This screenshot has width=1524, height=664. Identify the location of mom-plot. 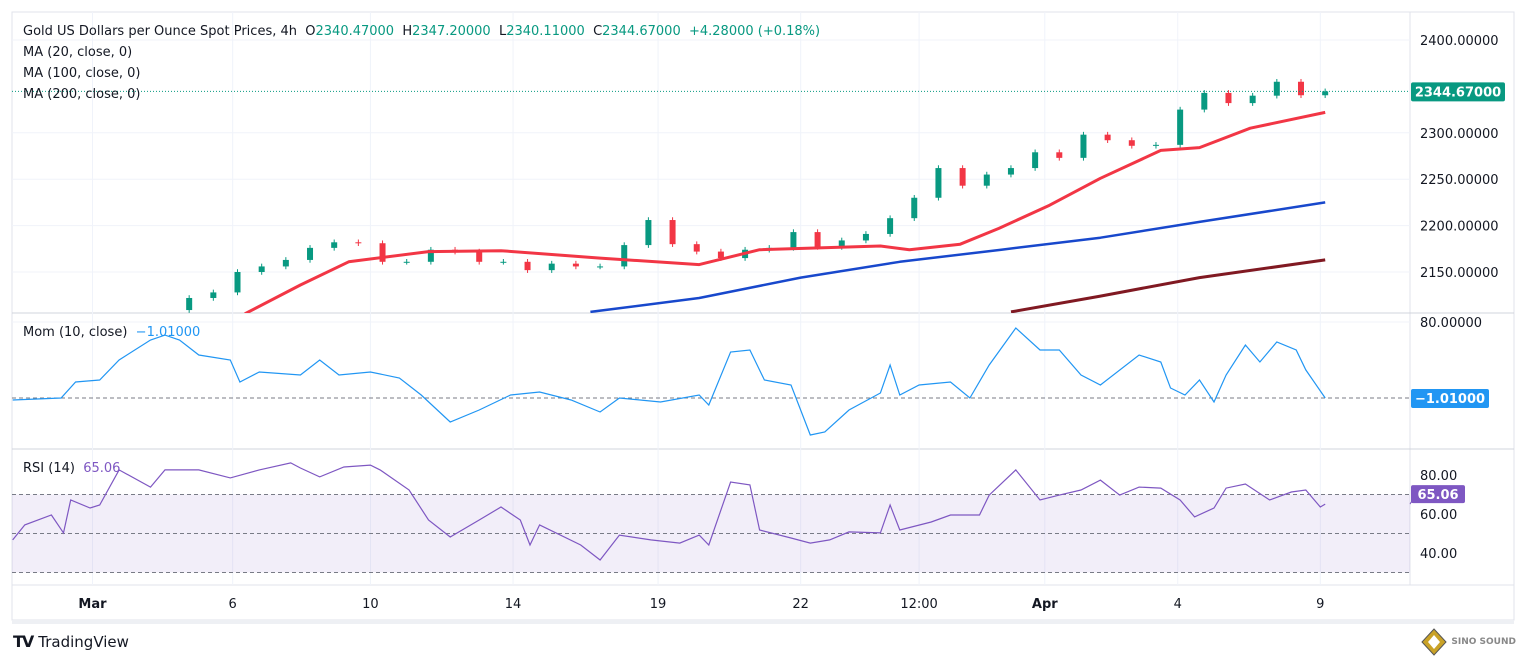
(669, 381).